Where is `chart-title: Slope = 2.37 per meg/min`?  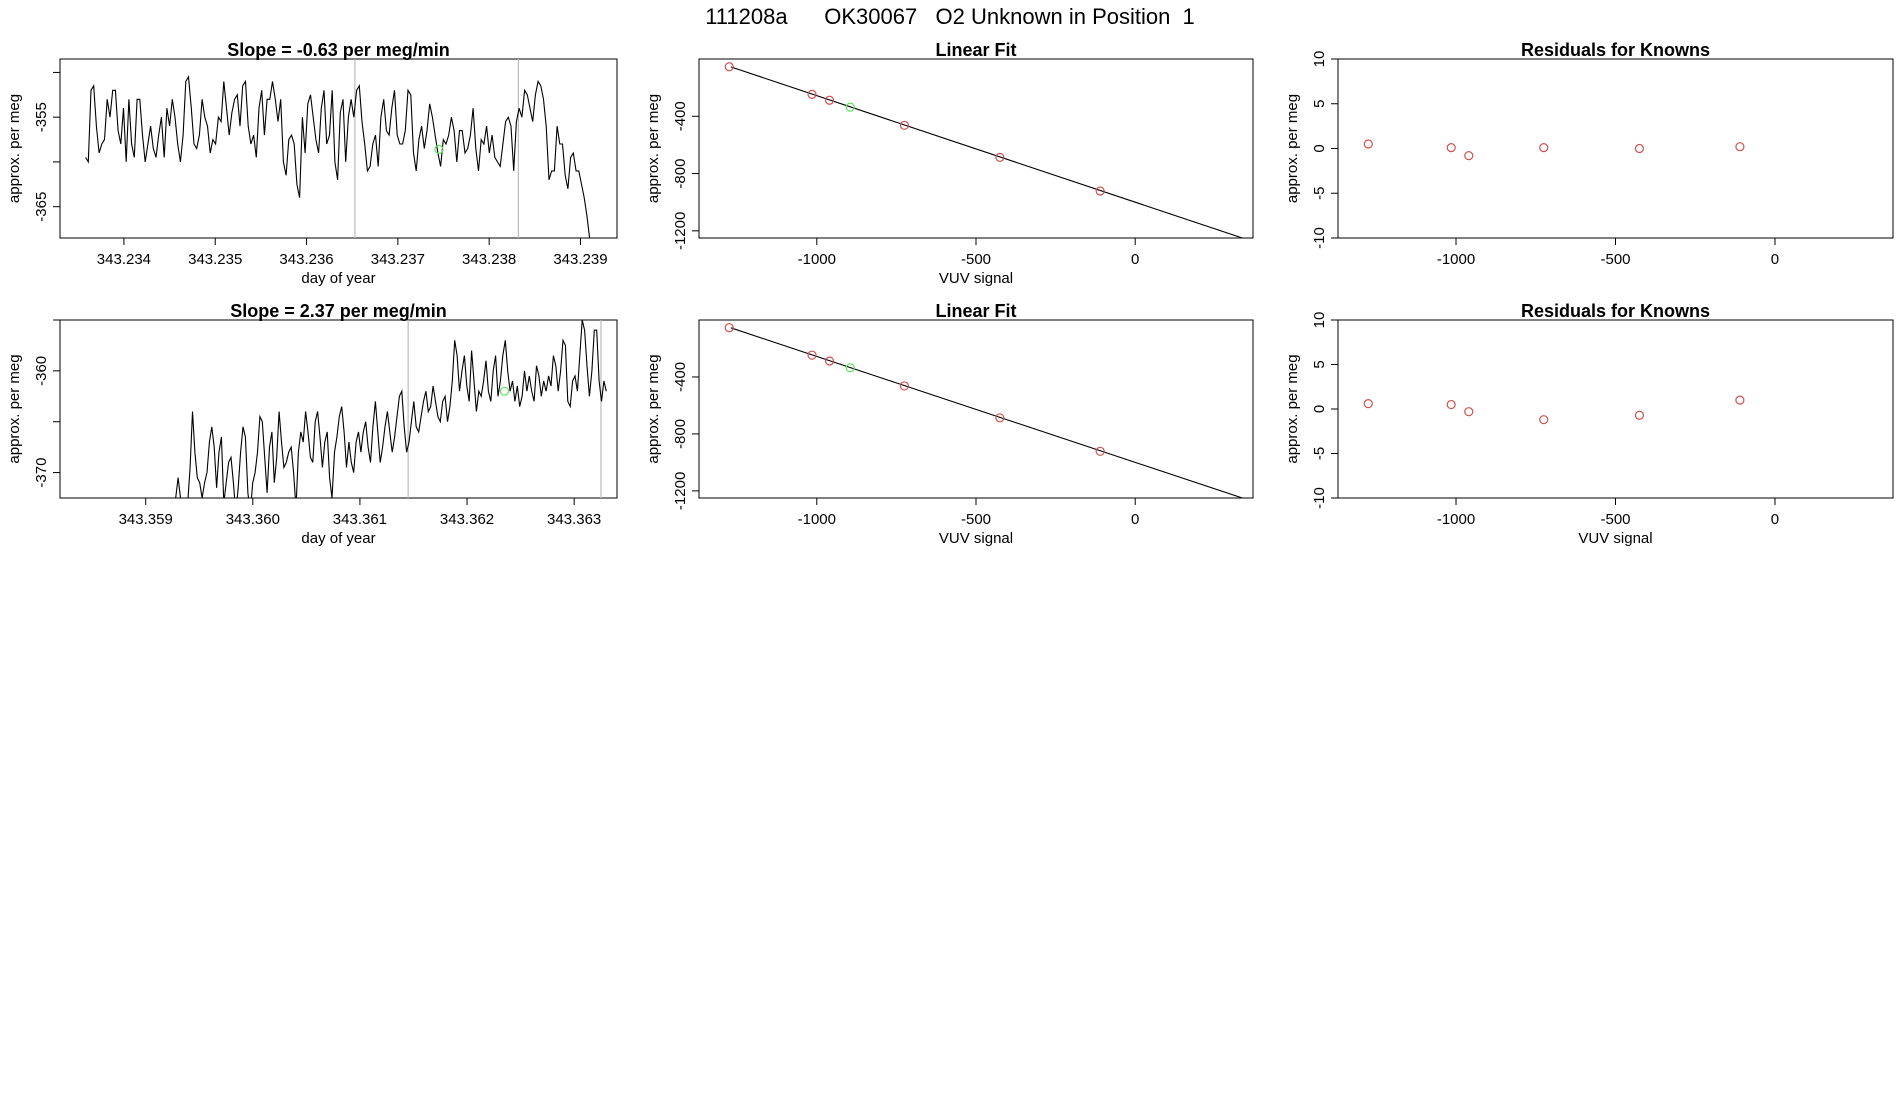 chart-title: Slope = 2.37 per meg/min is located at coordinates (338, 311).